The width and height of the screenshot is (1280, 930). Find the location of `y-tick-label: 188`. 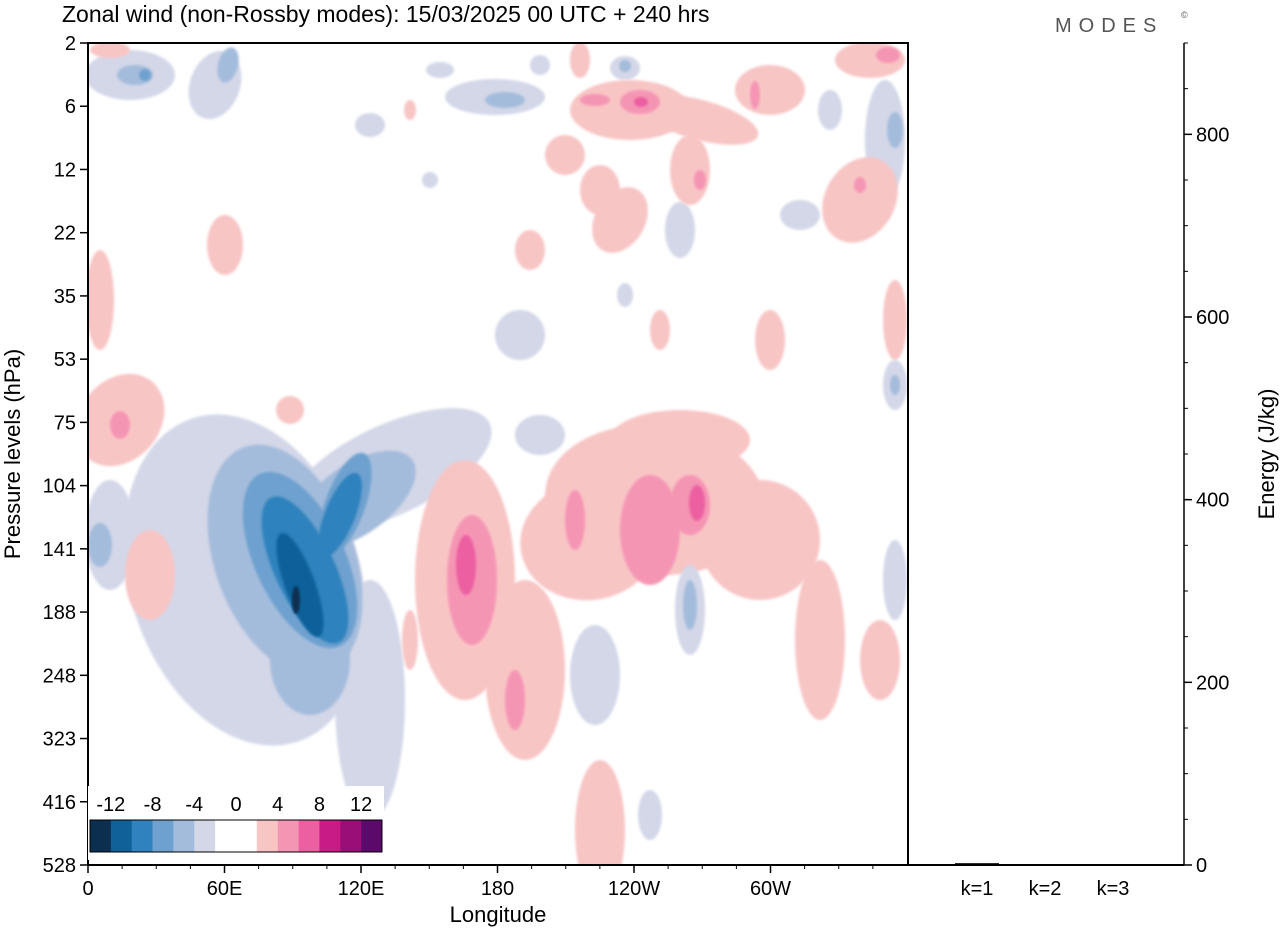

y-tick-label: 188 is located at coordinates (59, 613).